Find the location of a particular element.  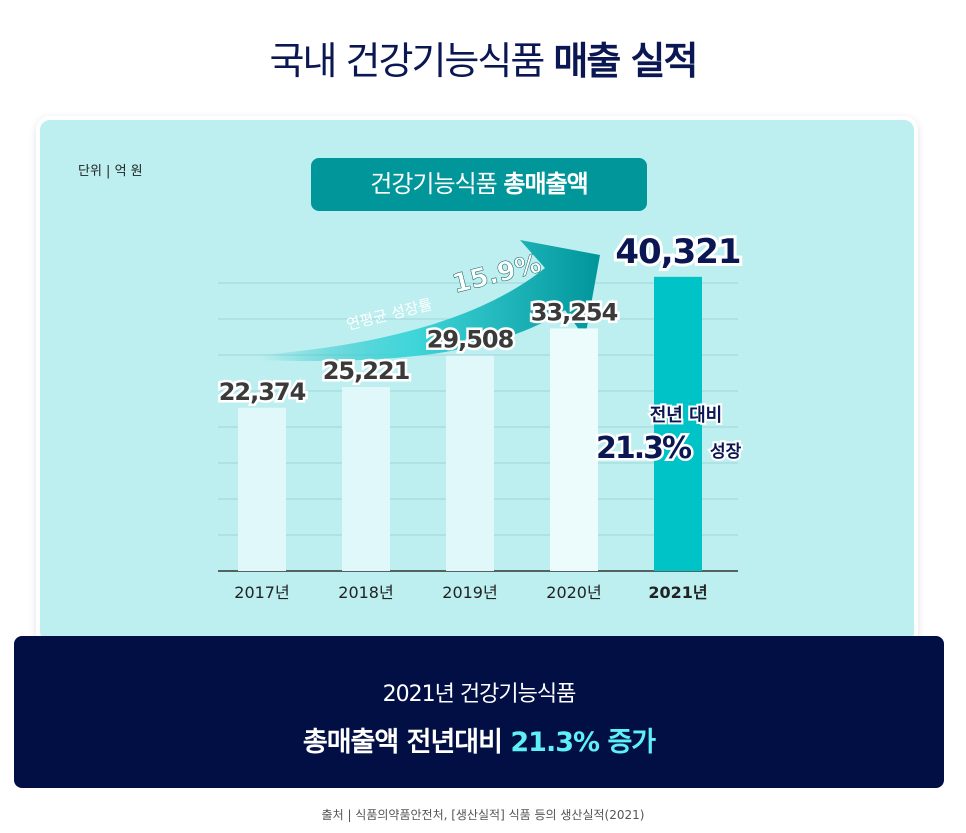

x-tick-label: 2019년 is located at coordinates (469, 592).